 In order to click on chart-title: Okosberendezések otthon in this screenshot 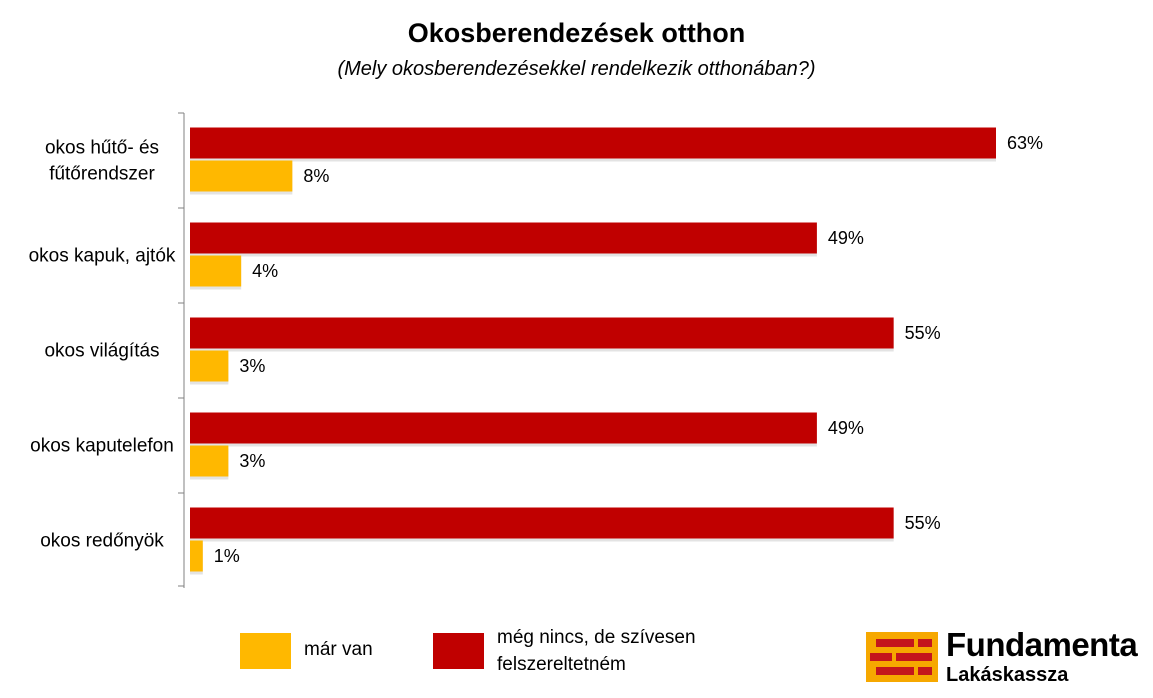, I will do `click(576, 33)`.